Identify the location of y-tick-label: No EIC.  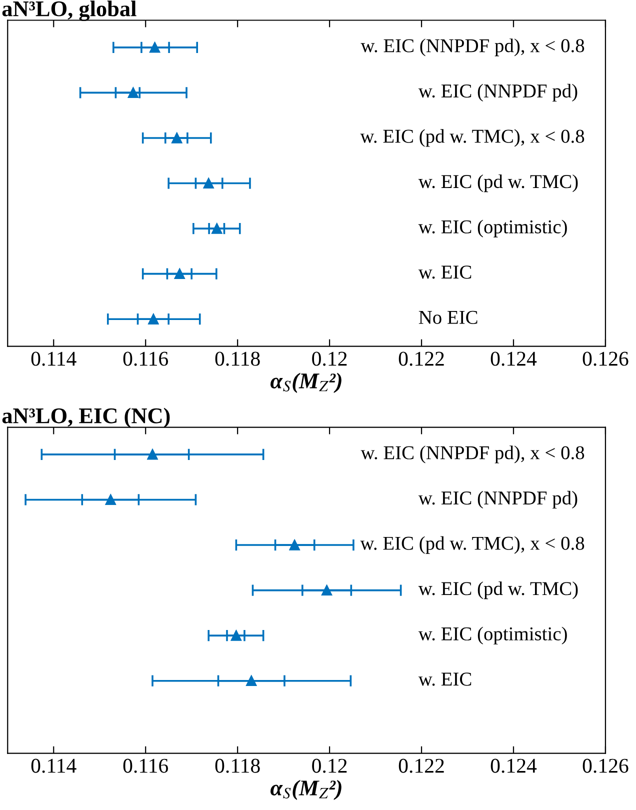
(448, 317).